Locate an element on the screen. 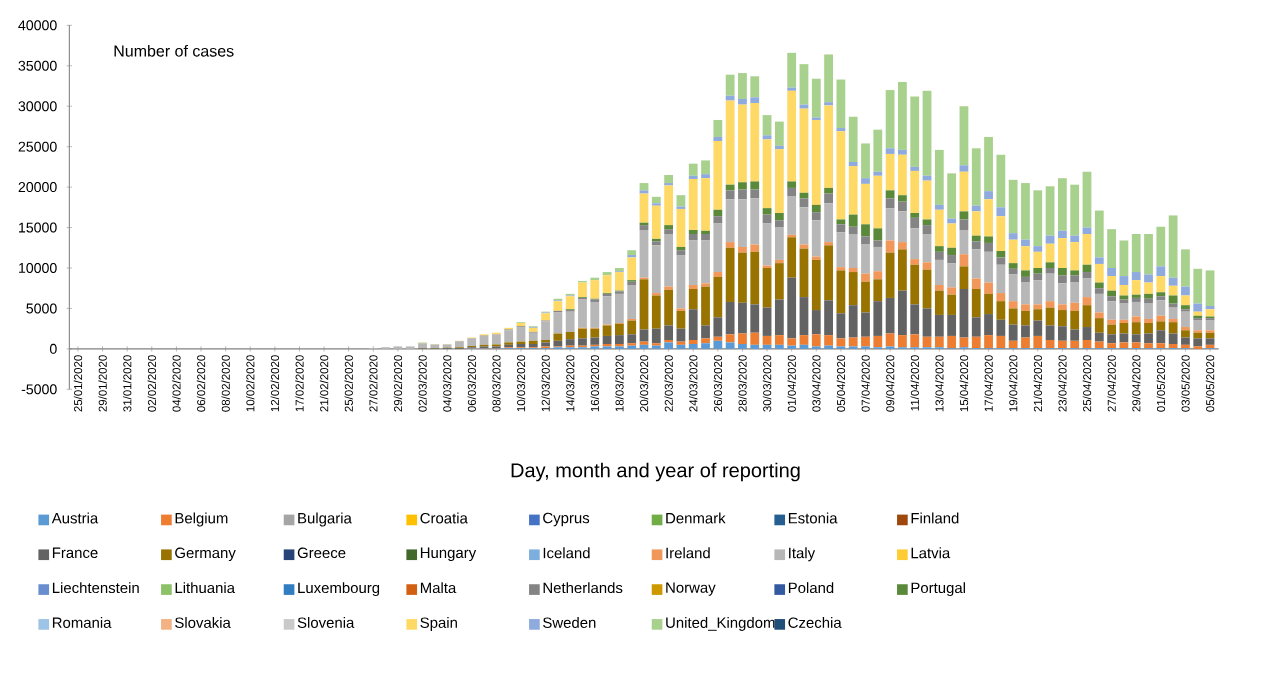 The height and width of the screenshot is (686, 1288). y-axis-title: Number of cases is located at coordinates (174, 51).